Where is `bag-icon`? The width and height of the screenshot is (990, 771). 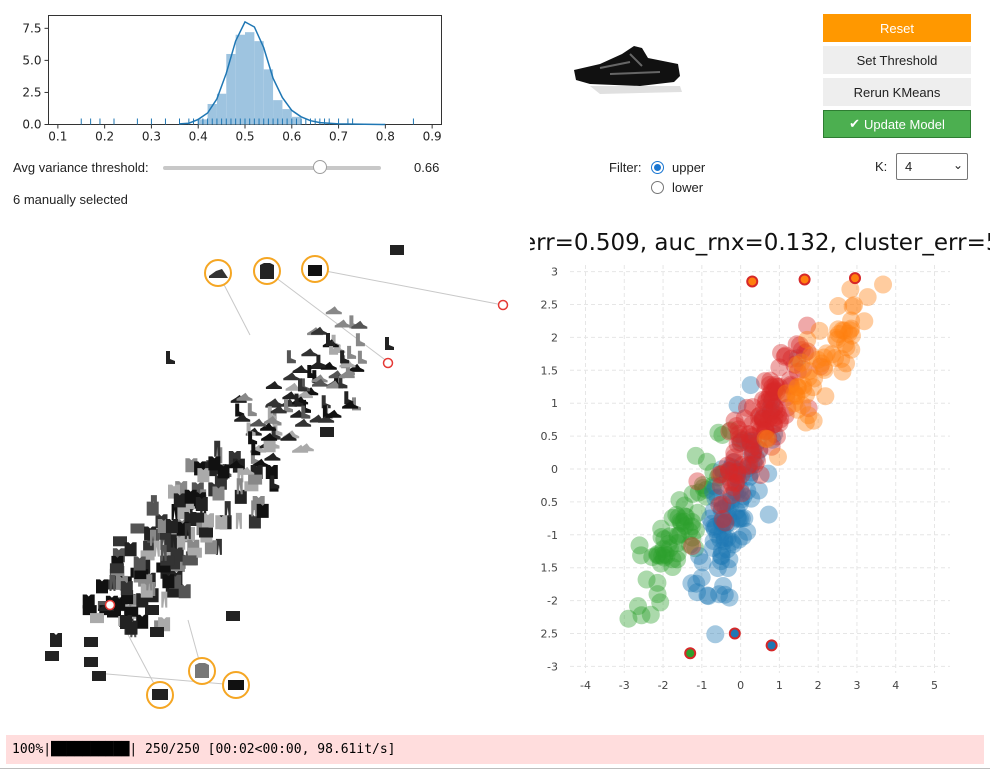 bag-icon is located at coordinates (160, 694).